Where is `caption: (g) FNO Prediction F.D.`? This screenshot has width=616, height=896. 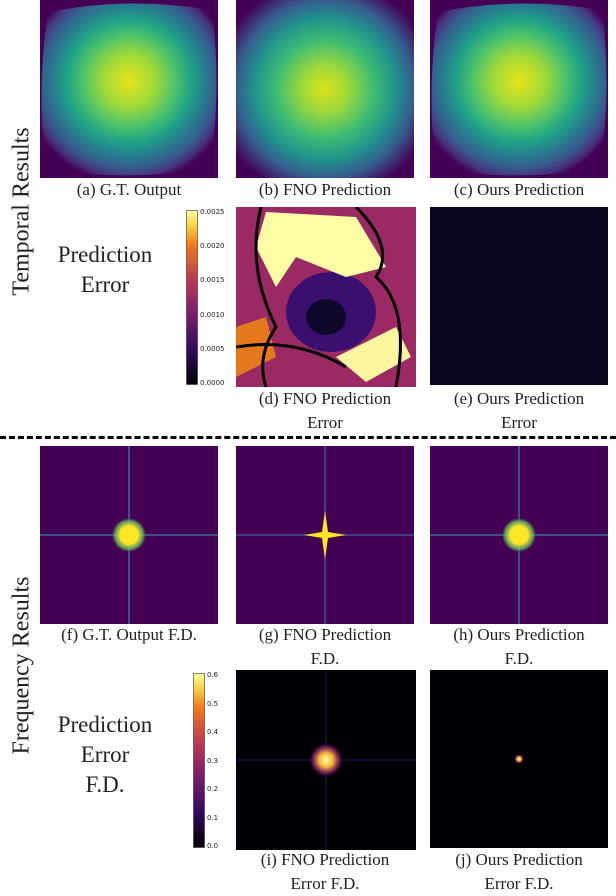 caption: (g) FNO Prediction F.D. is located at coordinates (325, 647).